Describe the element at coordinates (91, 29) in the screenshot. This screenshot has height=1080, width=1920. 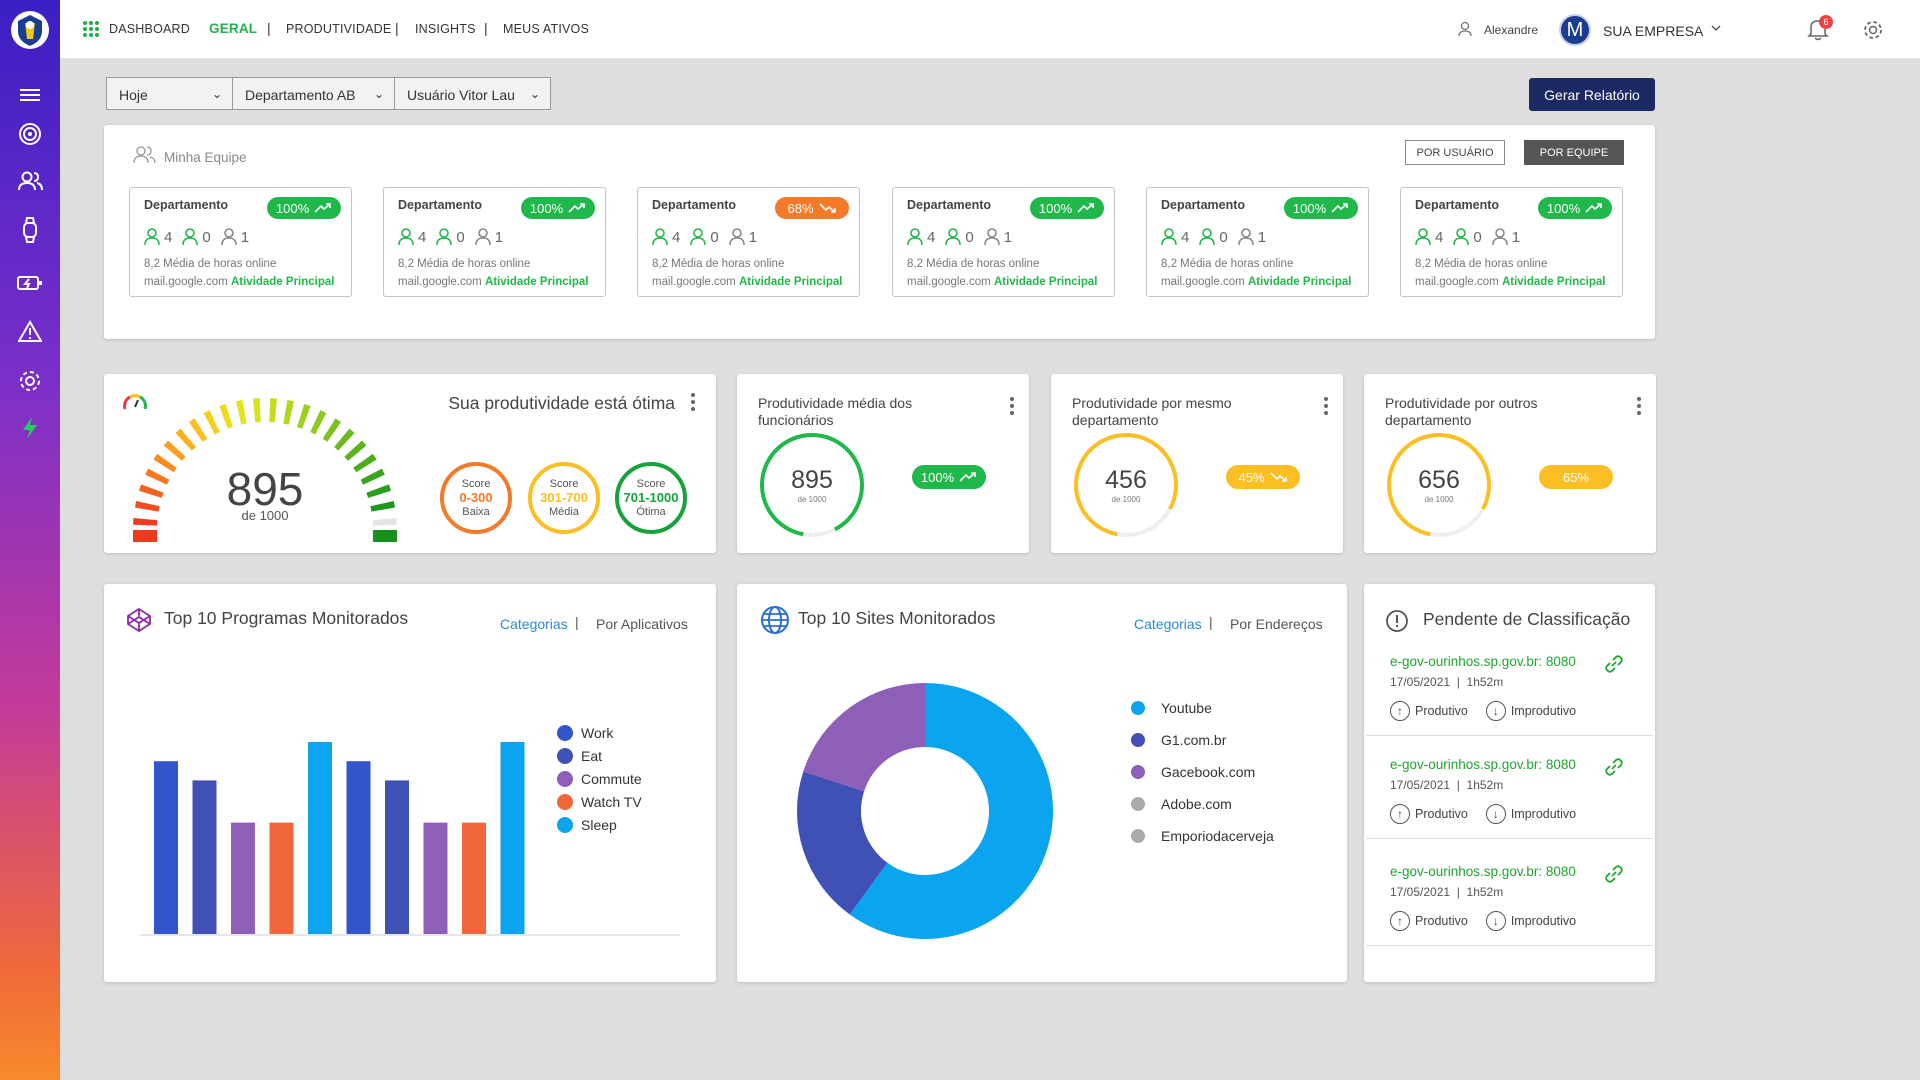
I see `apps-grid-icon` at that location.